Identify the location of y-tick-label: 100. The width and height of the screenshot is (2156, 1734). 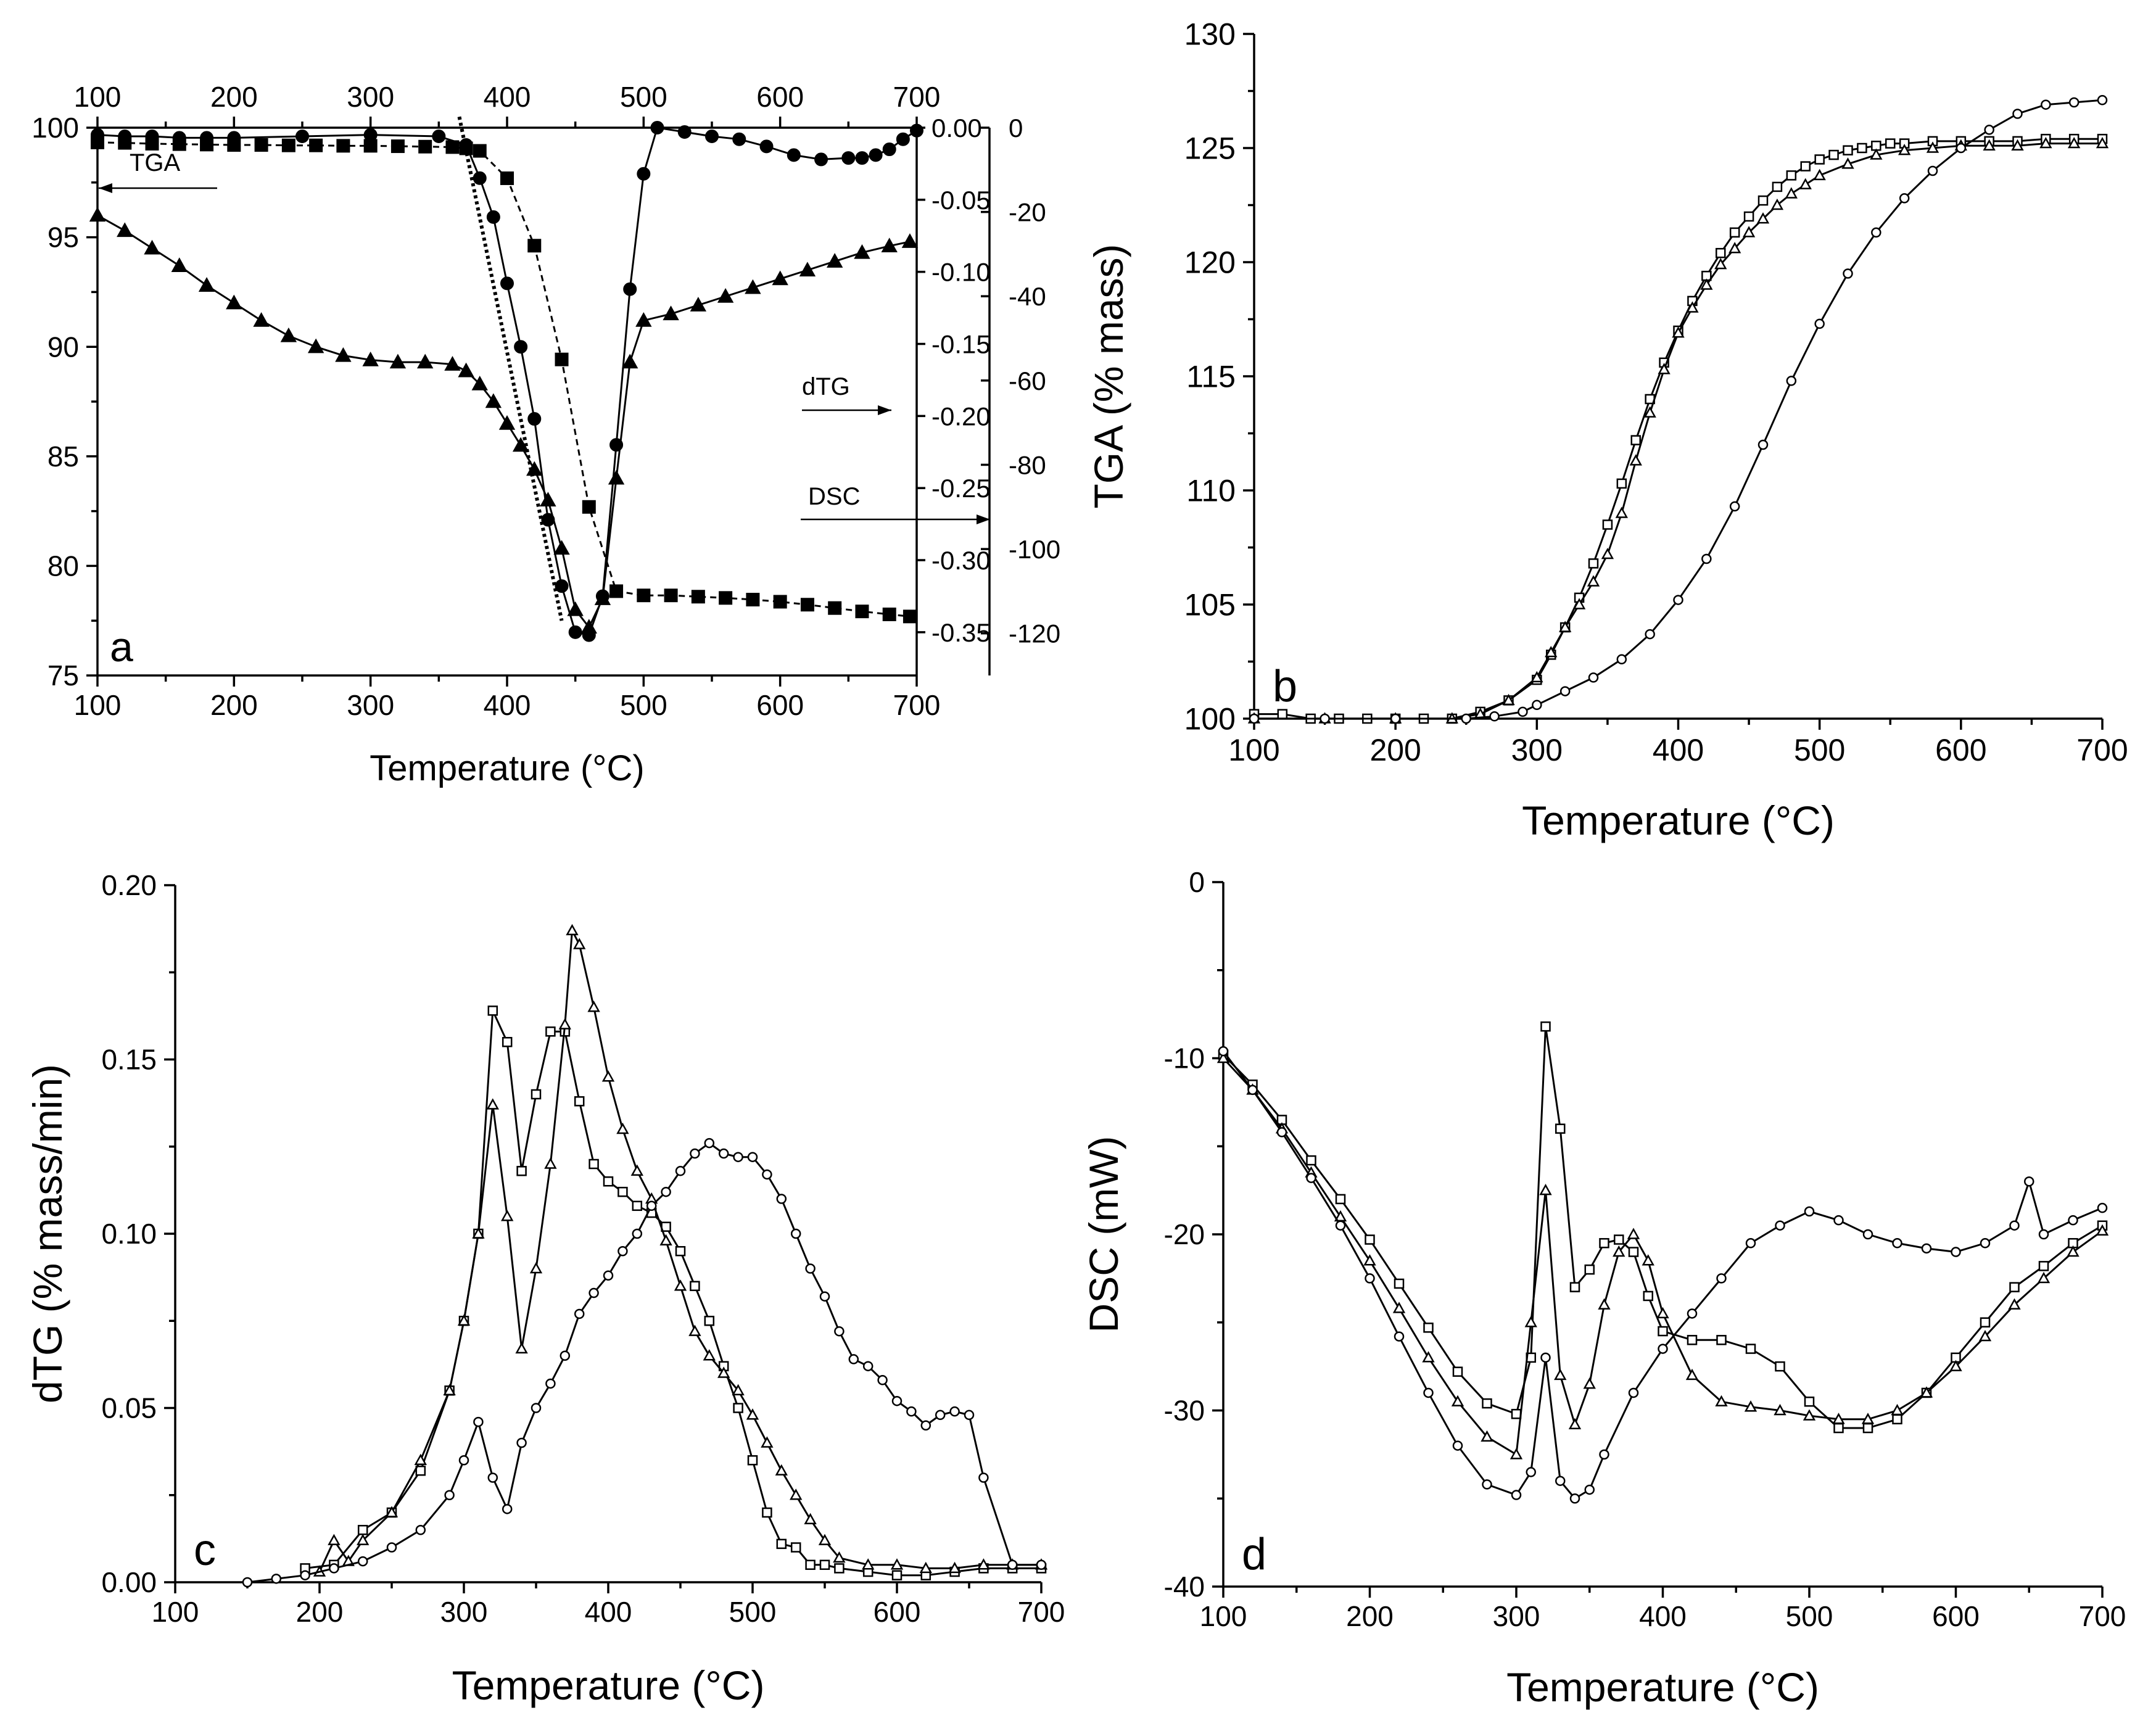
(1210, 719).